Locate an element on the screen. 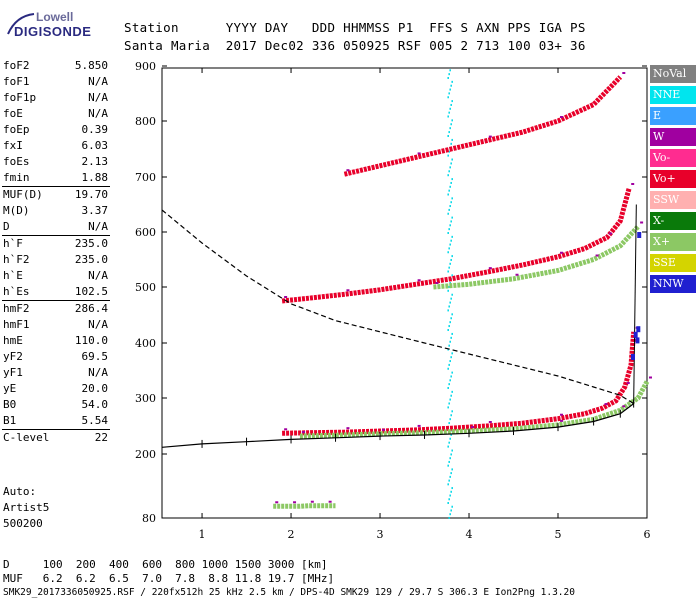 The height and width of the screenshot is (600, 700). param-value: 2.13 is located at coordinates (95, 161).